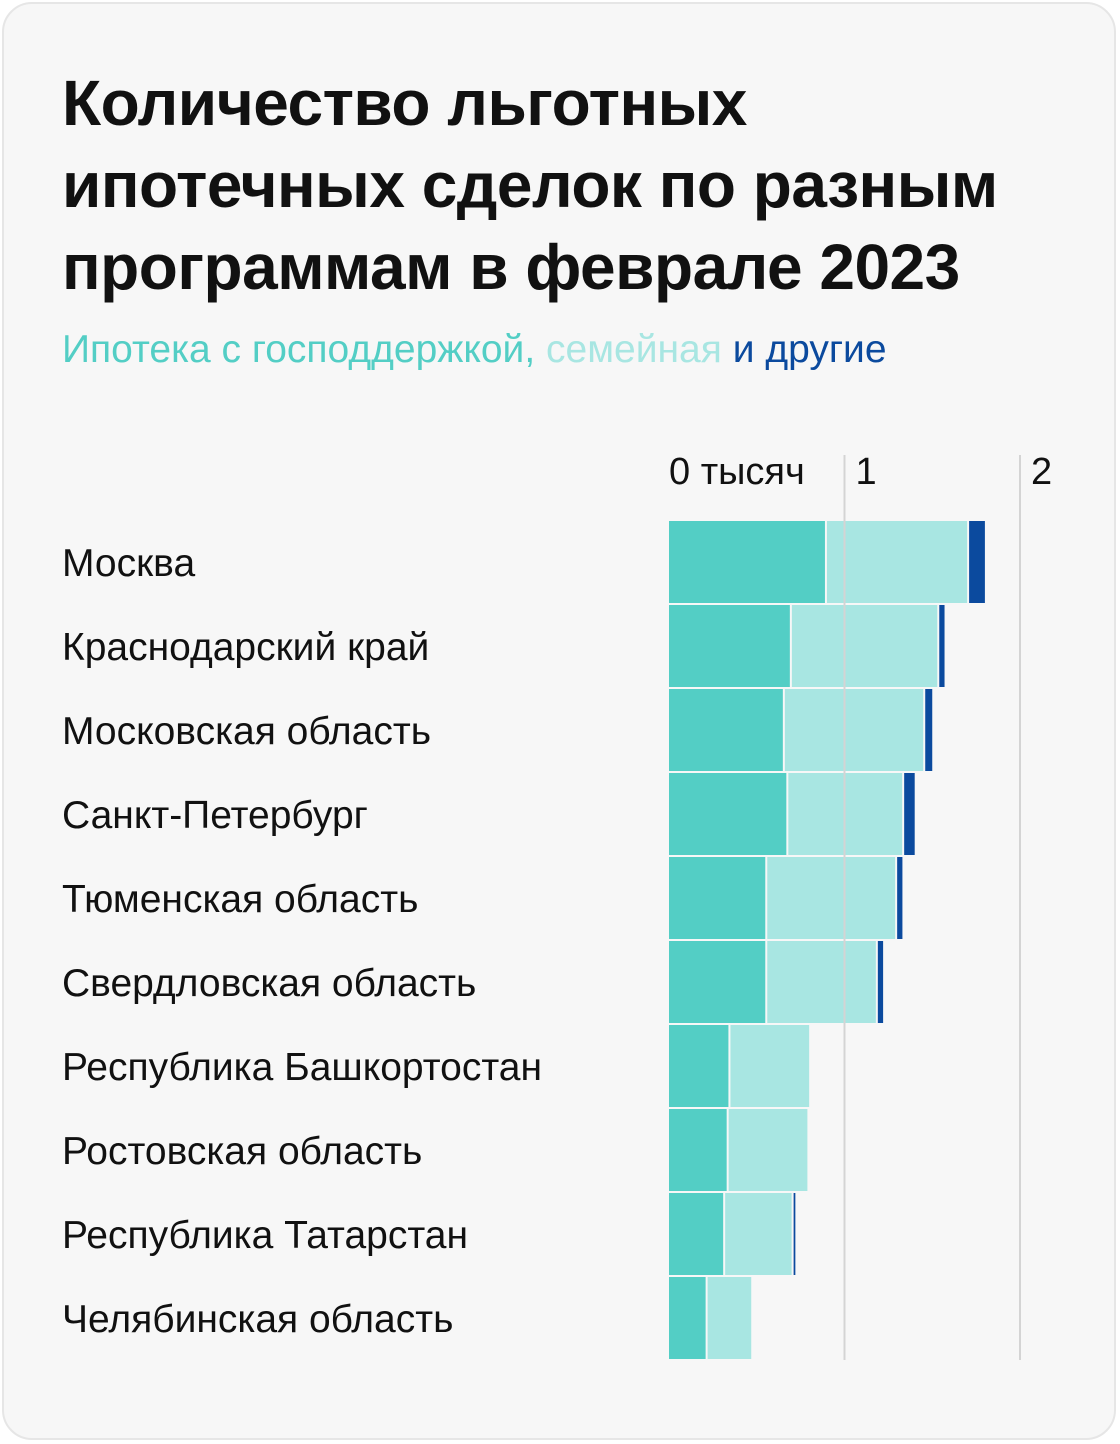  What do you see at coordinates (265, 1235) in the screenshot?
I see `category-label: Республика Татарстан` at bounding box center [265, 1235].